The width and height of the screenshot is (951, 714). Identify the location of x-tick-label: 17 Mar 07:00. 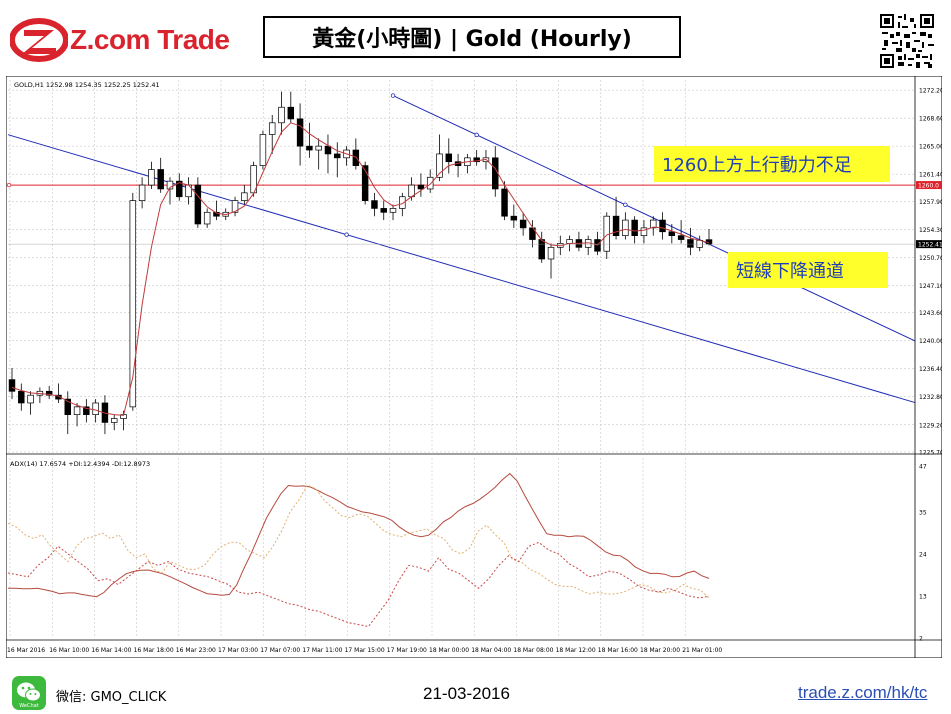
(280, 650).